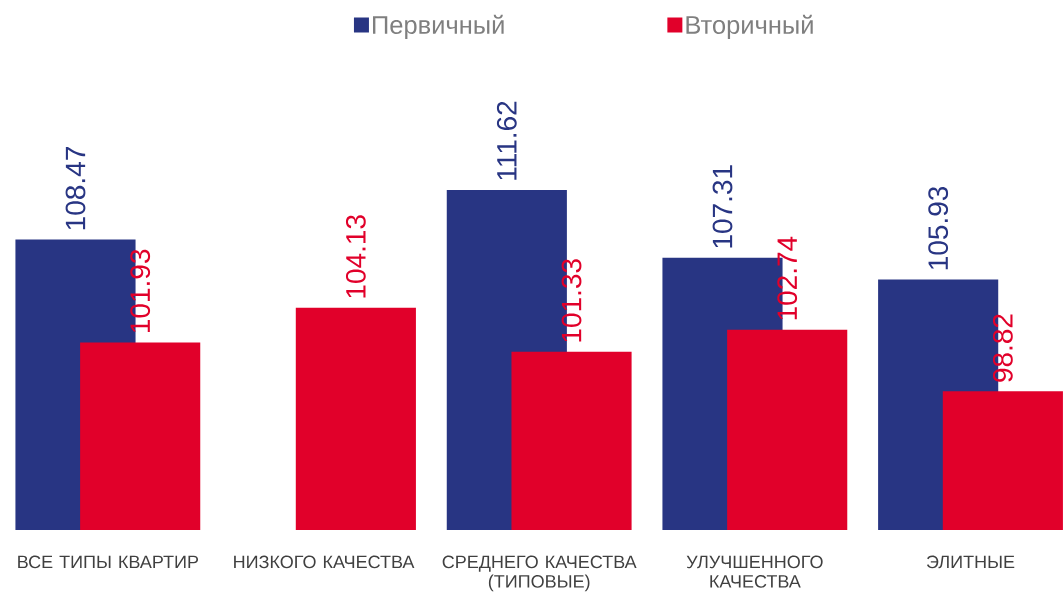 This screenshot has height=595, width=1064. I want to click on data-label: 98.82, so click(1002, 348).